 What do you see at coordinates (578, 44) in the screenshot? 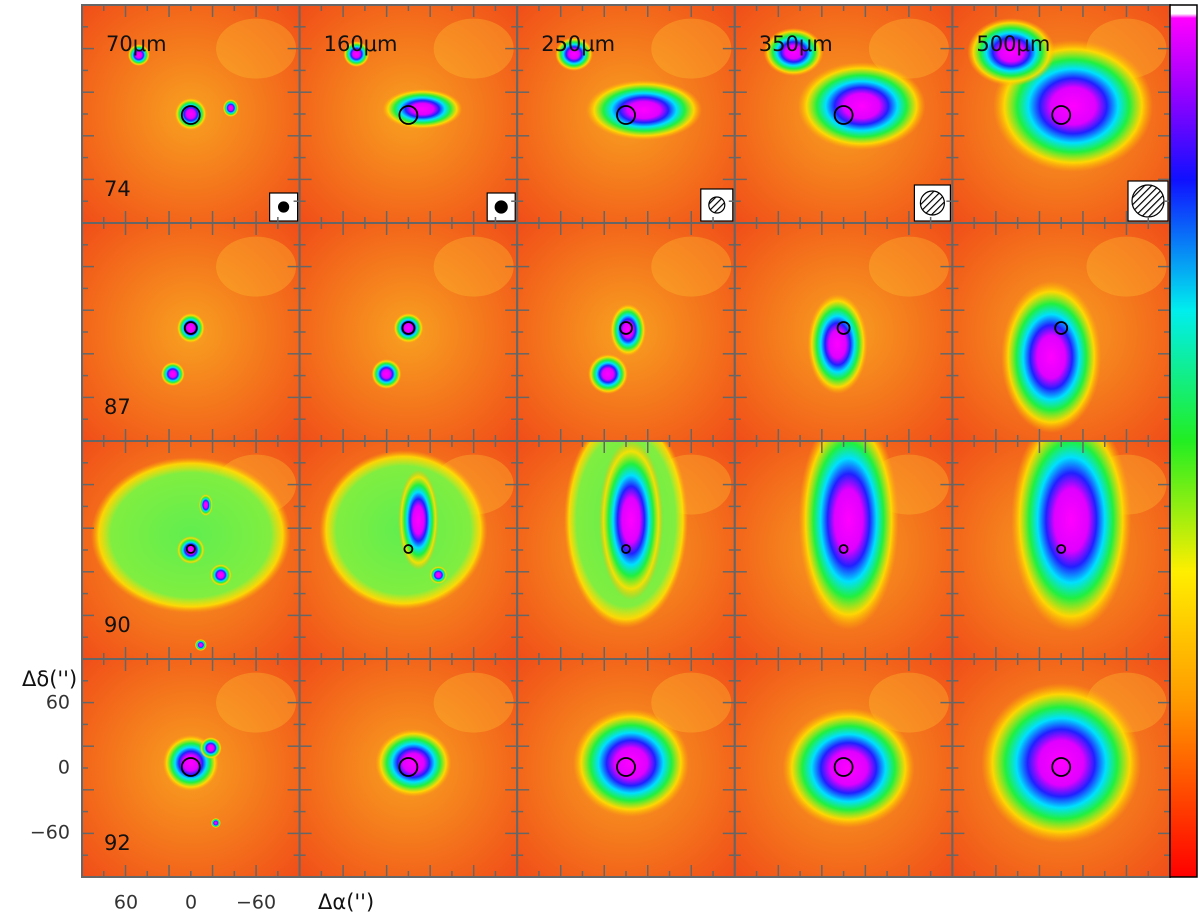
I see `wavelength-label: 250μm` at bounding box center [578, 44].